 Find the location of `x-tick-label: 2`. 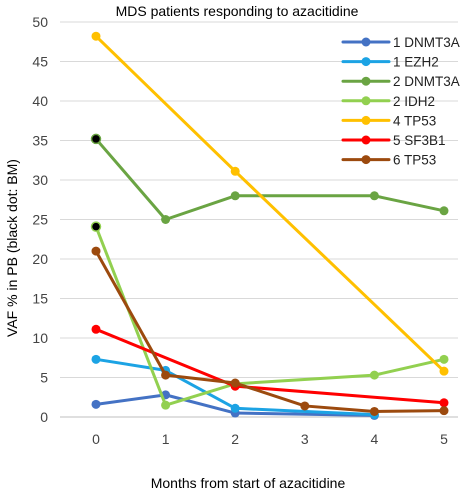

x-tick-label: 2 is located at coordinates (235, 439).